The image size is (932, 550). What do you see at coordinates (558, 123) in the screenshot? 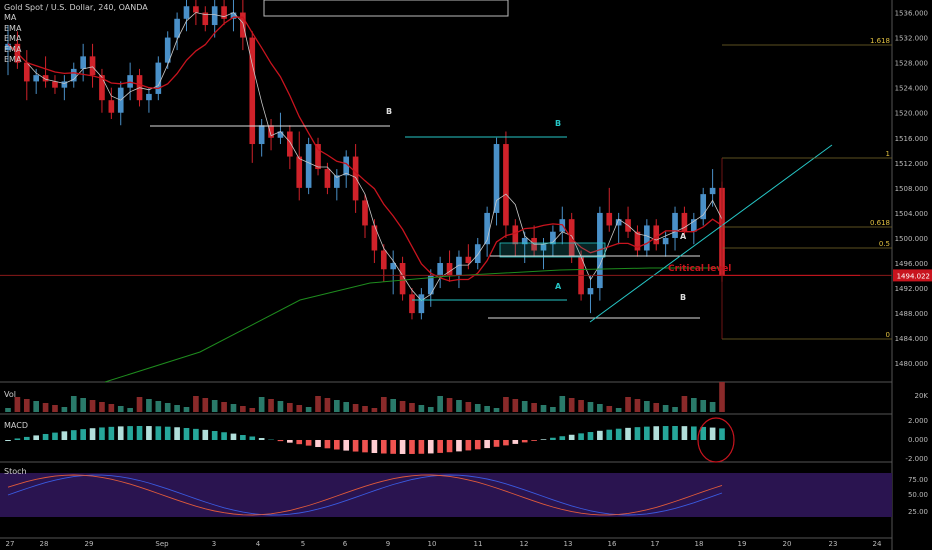
I see `annotation-label: B` at bounding box center [558, 123].